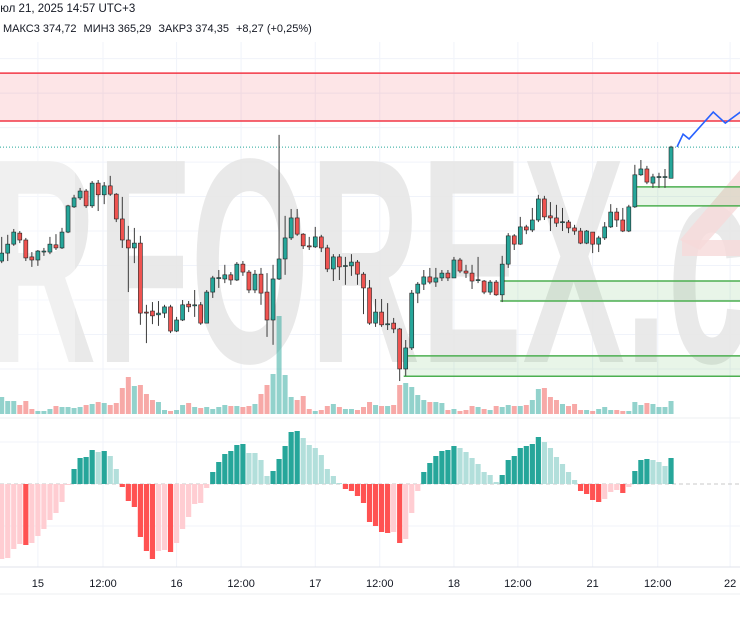  Describe the element at coordinates (730, 584) in the screenshot. I see `time-tick-label: 22` at that location.